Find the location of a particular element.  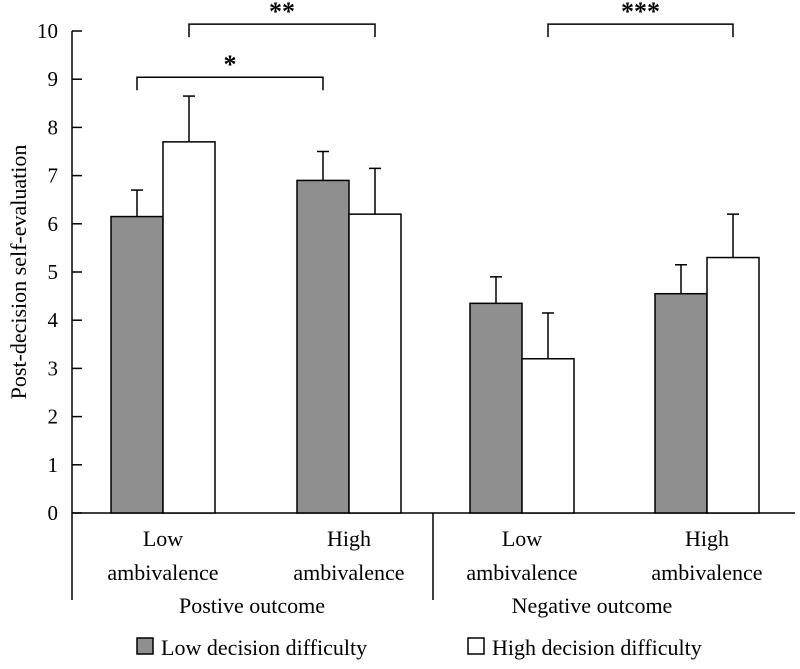

significance-label: ** is located at coordinates (282, 13).